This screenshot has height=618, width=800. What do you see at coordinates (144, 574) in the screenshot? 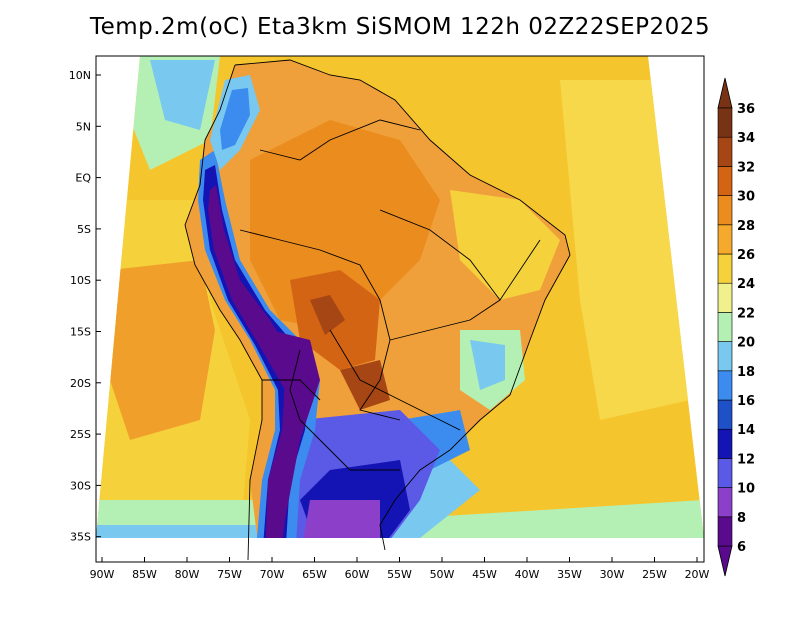
I see `lon-tick-label: 85W` at bounding box center [144, 574].